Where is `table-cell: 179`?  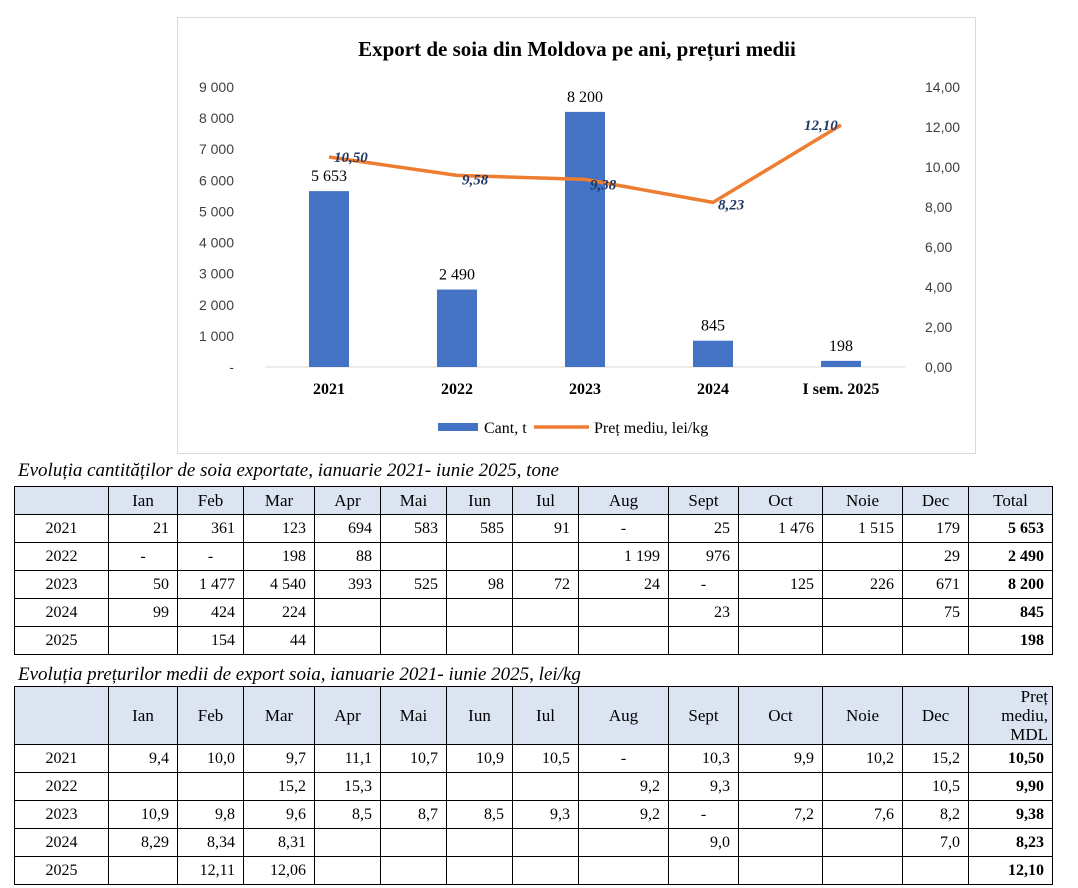
table-cell: 179 is located at coordinates (935, 528).